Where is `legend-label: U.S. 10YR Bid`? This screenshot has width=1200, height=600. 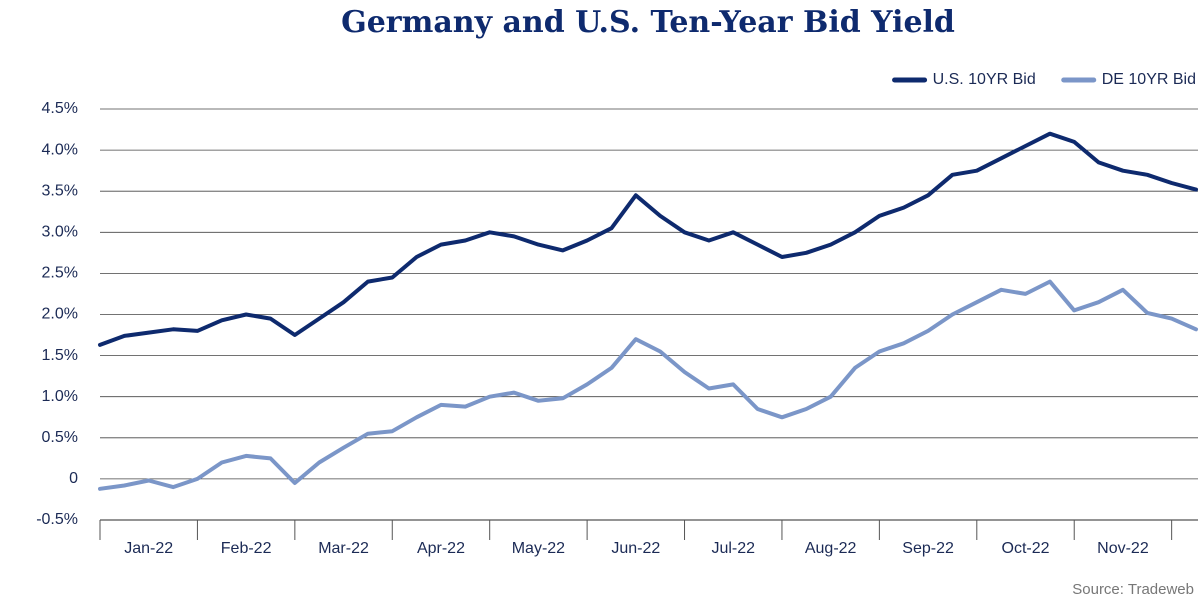
legend-label: U.S. 10YR Bid is located at coordinates (984, 79).